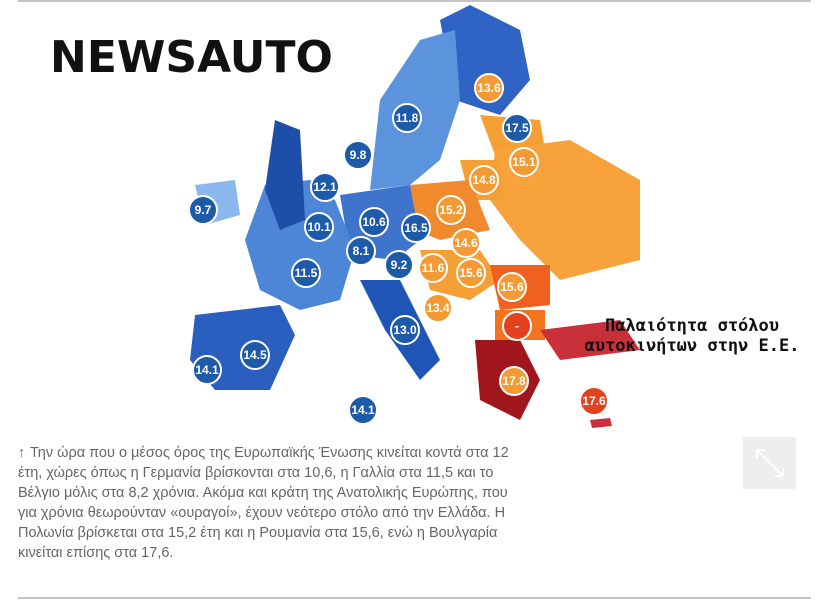 The image size is (829, 605). Describe the element at coordinates (692, 346) in the screenshot. I see `map-title: αυτοκινήτων στην Ε.Ε.` at that location.